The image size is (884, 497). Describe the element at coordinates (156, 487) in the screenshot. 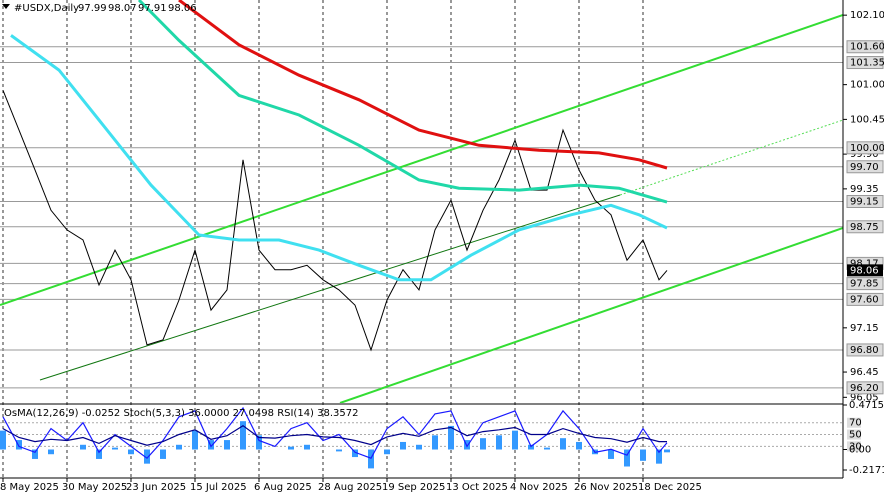

I see `x-tick-label: 23 Jun 2025` at that location.